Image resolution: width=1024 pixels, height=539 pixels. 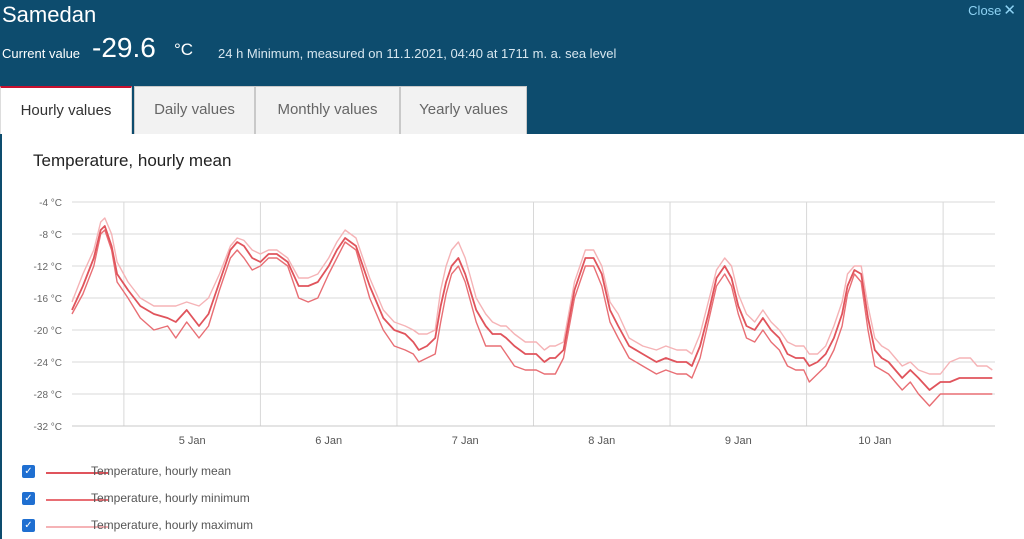 I want to click on legend-label-maximum: Temperature, hourly maximum, so click(x=172, y=525).